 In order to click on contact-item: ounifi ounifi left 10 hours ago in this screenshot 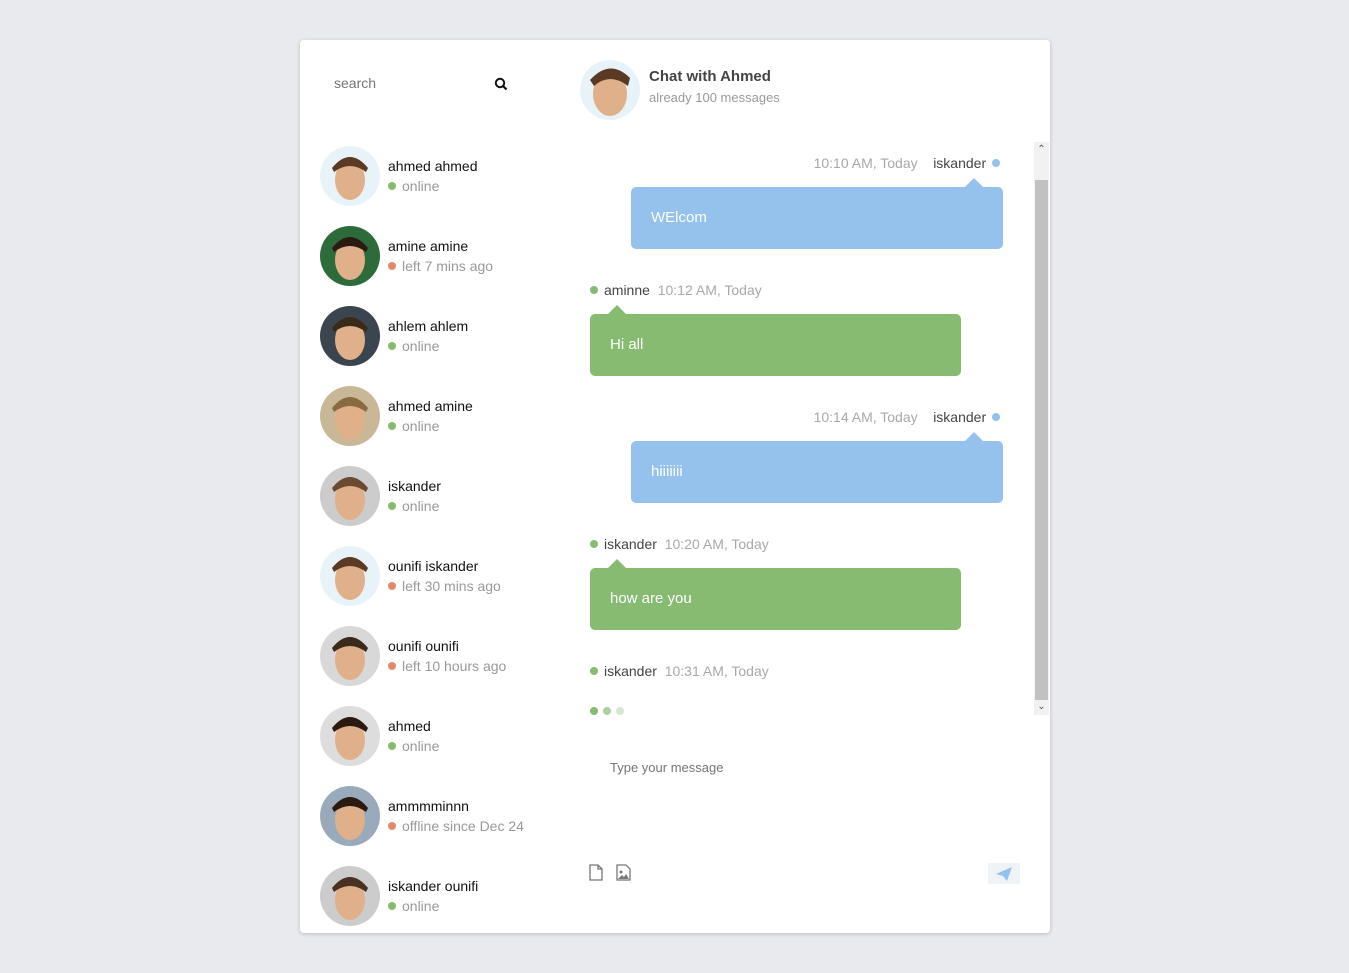, I will do `click(440, 657)`.